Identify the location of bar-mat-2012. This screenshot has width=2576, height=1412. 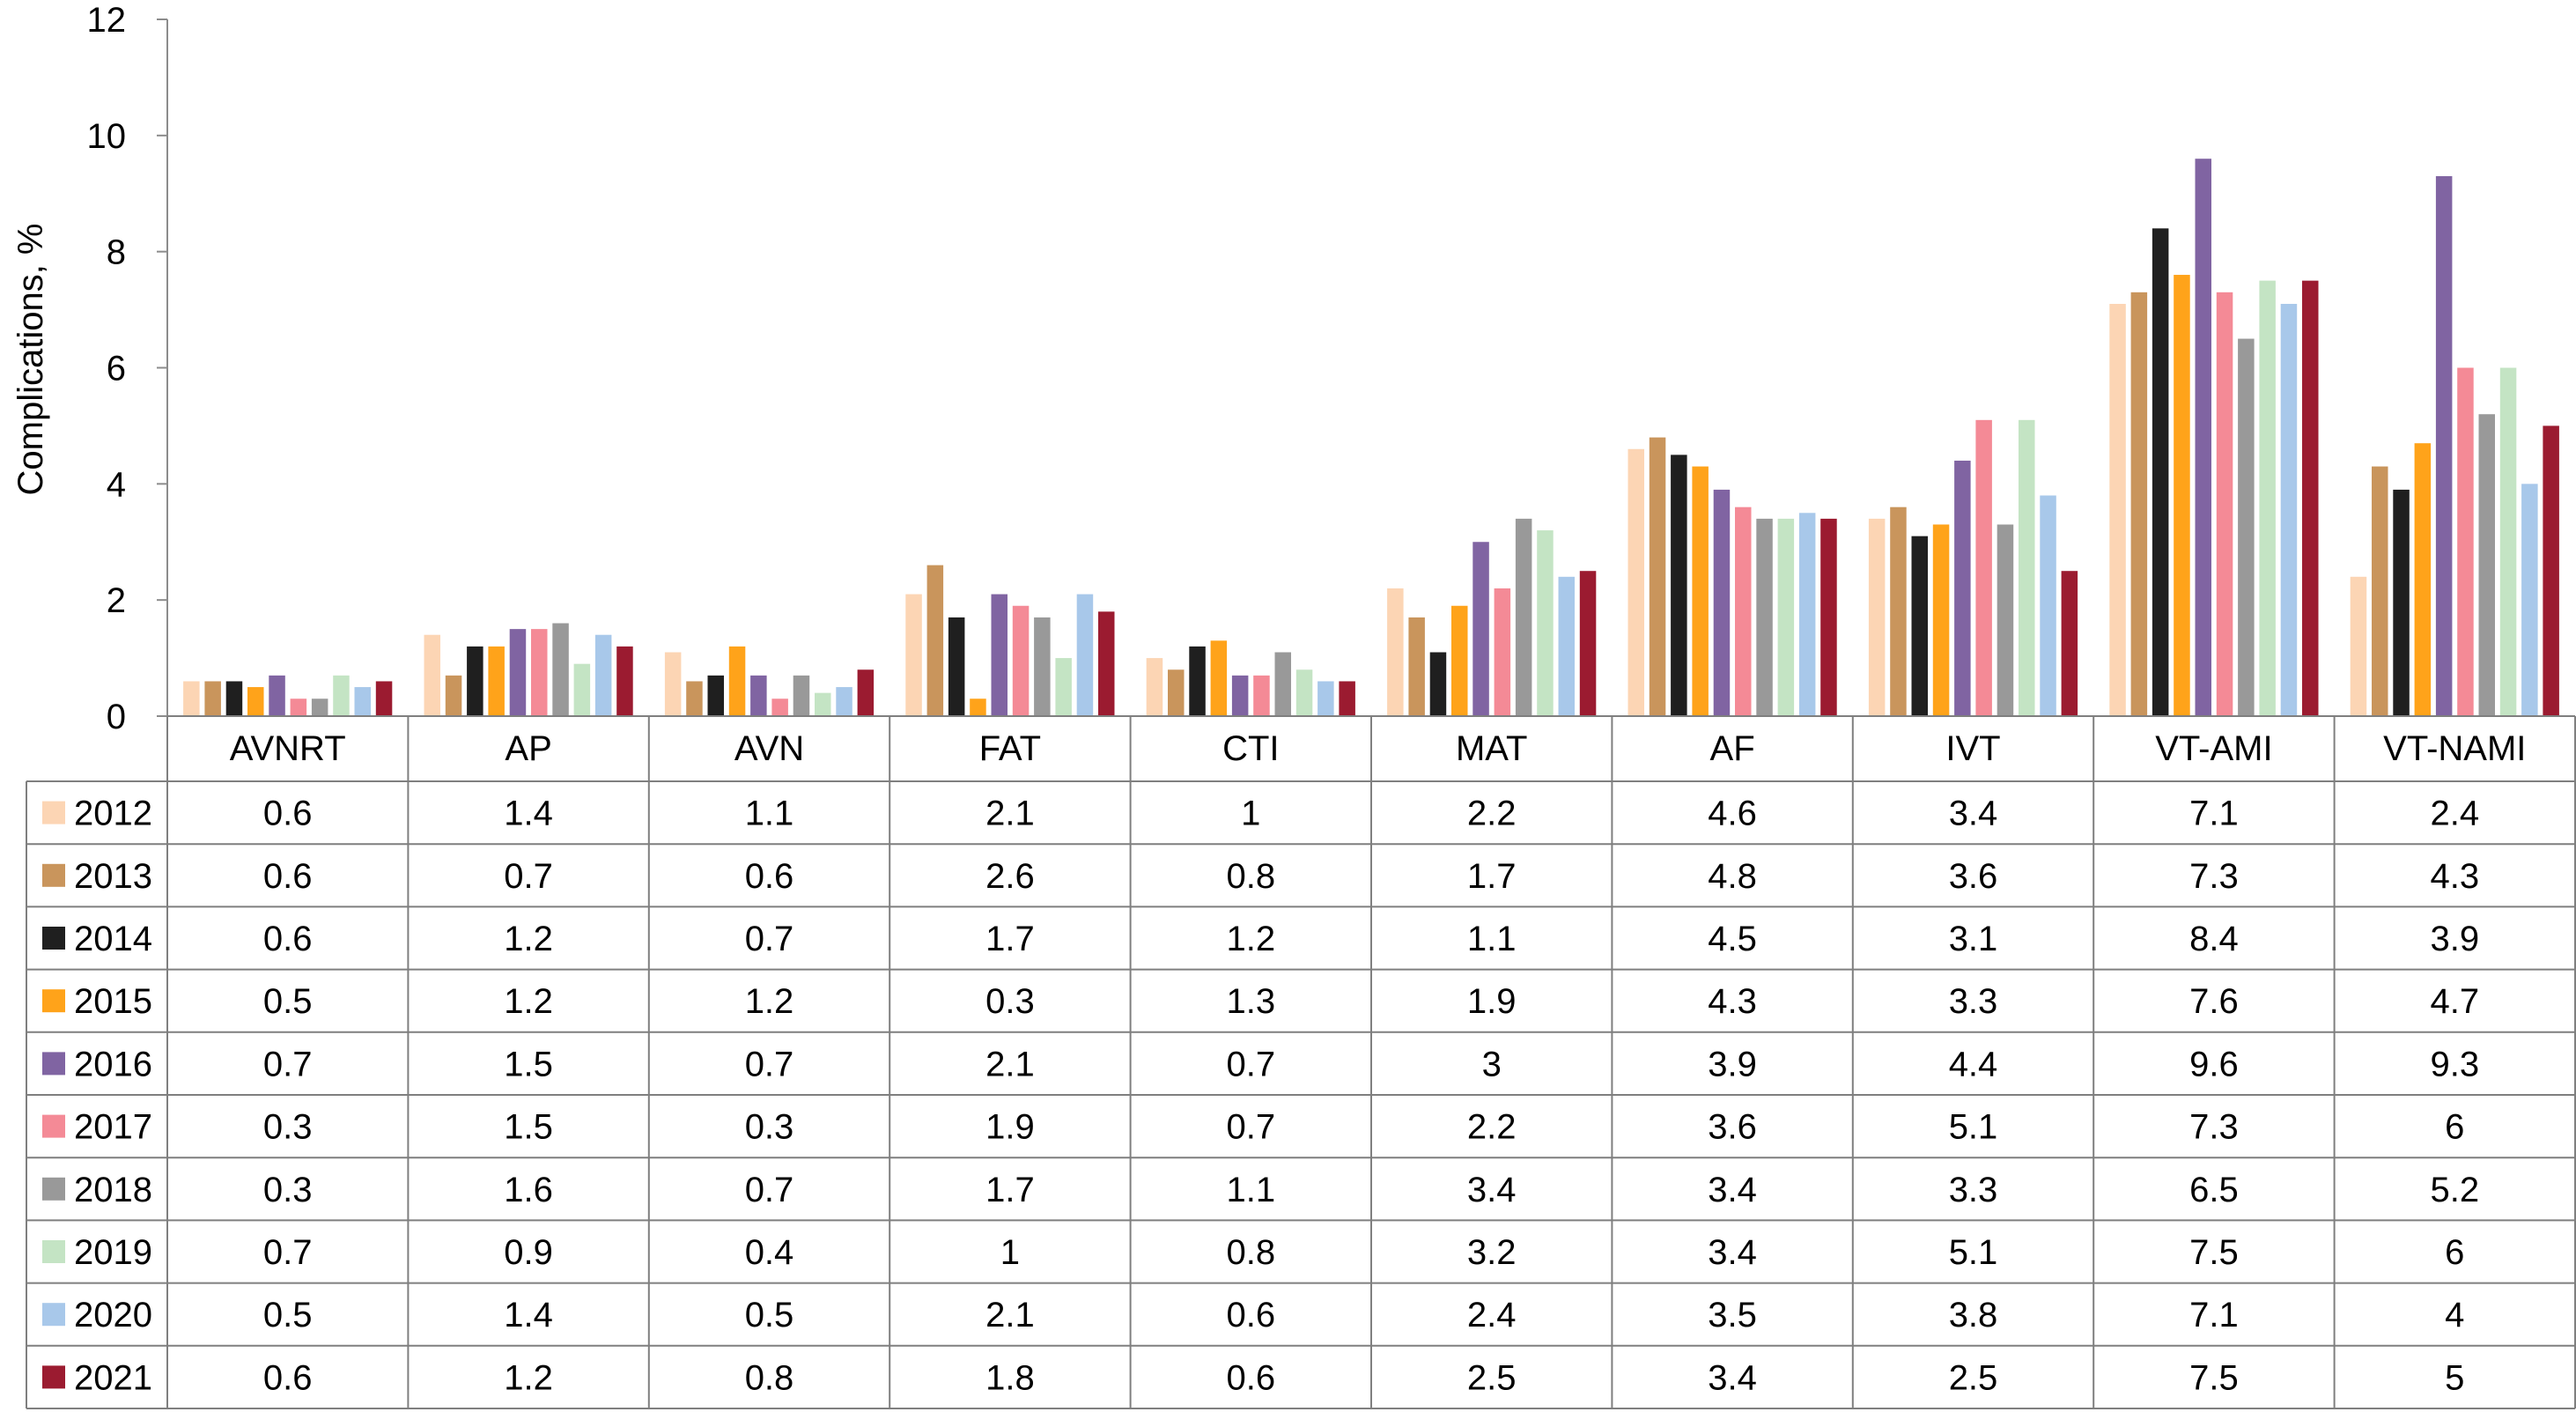
(1395, 652).